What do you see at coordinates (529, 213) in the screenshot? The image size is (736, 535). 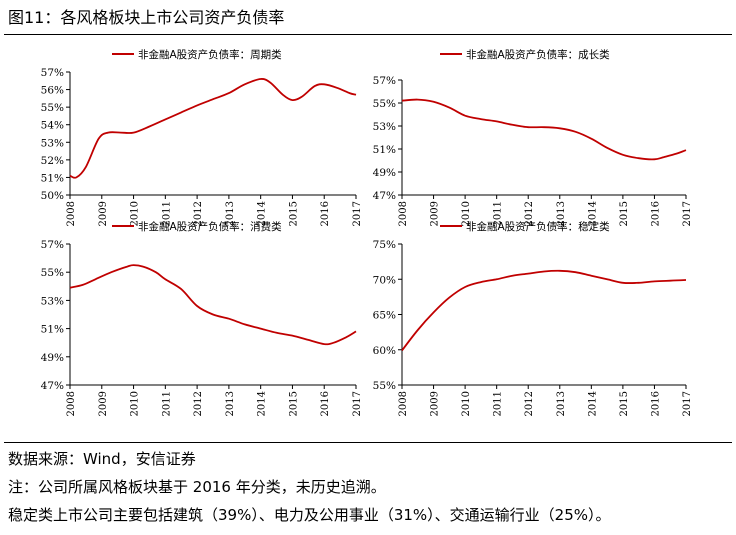 I see `x-tick-label-growth: 2012` at bounding box center [529, 213].